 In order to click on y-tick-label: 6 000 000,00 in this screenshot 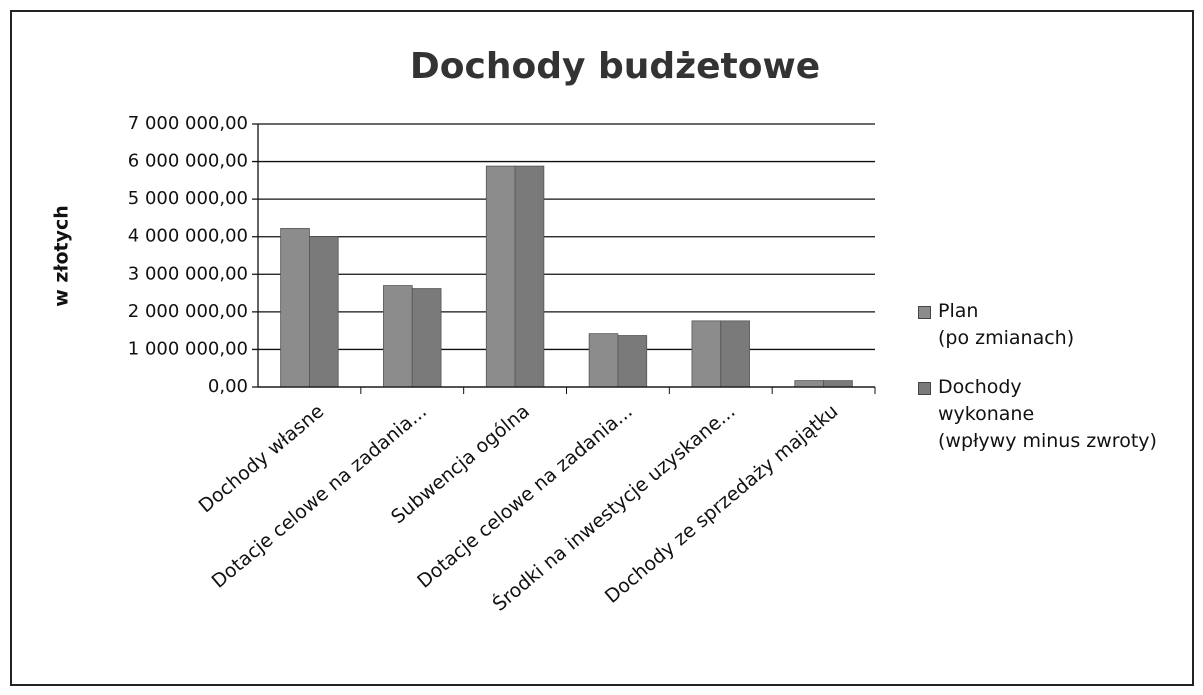, I will do `click(188, 161)`.